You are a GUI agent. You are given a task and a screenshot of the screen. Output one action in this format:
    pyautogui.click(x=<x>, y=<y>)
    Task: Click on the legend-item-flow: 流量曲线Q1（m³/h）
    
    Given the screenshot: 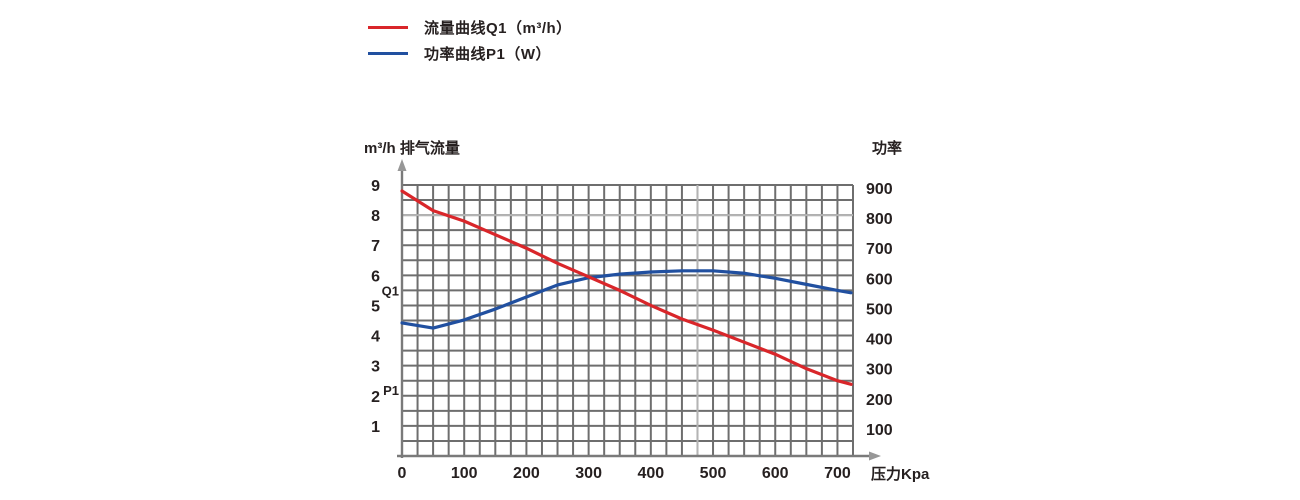 What is the action you would take?
    pyautogui.click(x=470, y=27)
    